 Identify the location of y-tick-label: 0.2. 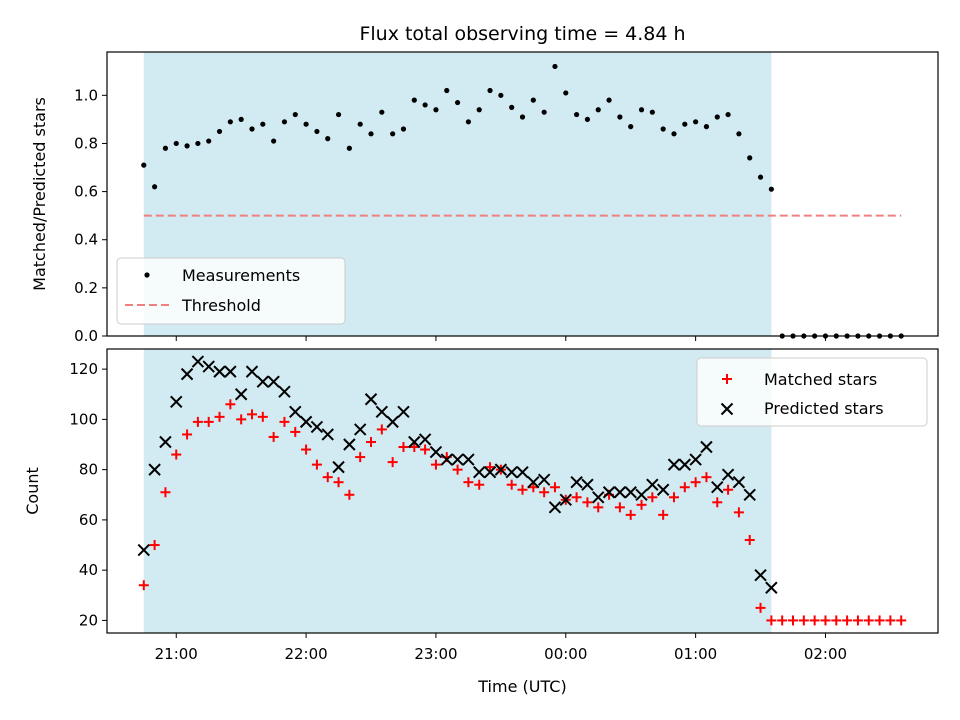
(86, 288).